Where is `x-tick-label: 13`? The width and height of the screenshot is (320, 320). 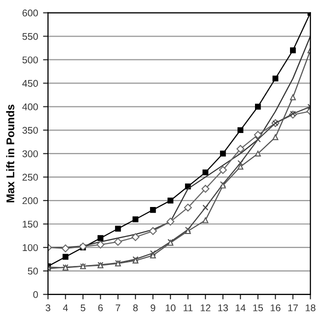 x-tick-label: 13 is located at coordinates (223, 308).